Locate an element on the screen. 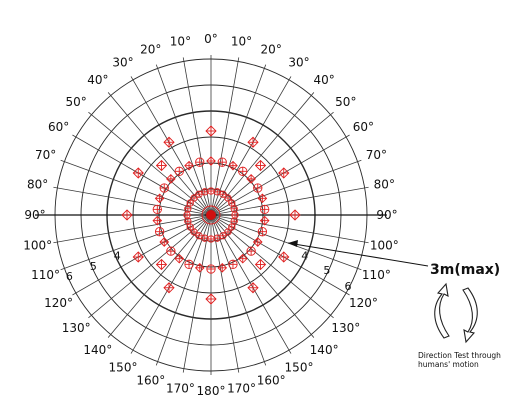 This screenshot has height=400, width=514. angle-label-left: 140° is located at coordinates (97, 350).